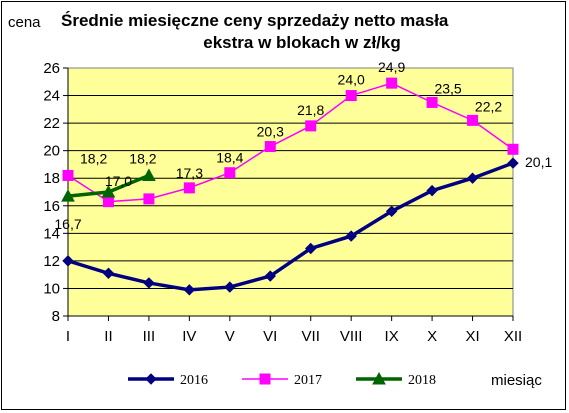 The width and height of the screenshot is (569, 413). What do you see at coordinates (51, 206) in the screenshot?
I see `y-tick-label: 16` at bounding box center [51, 206].